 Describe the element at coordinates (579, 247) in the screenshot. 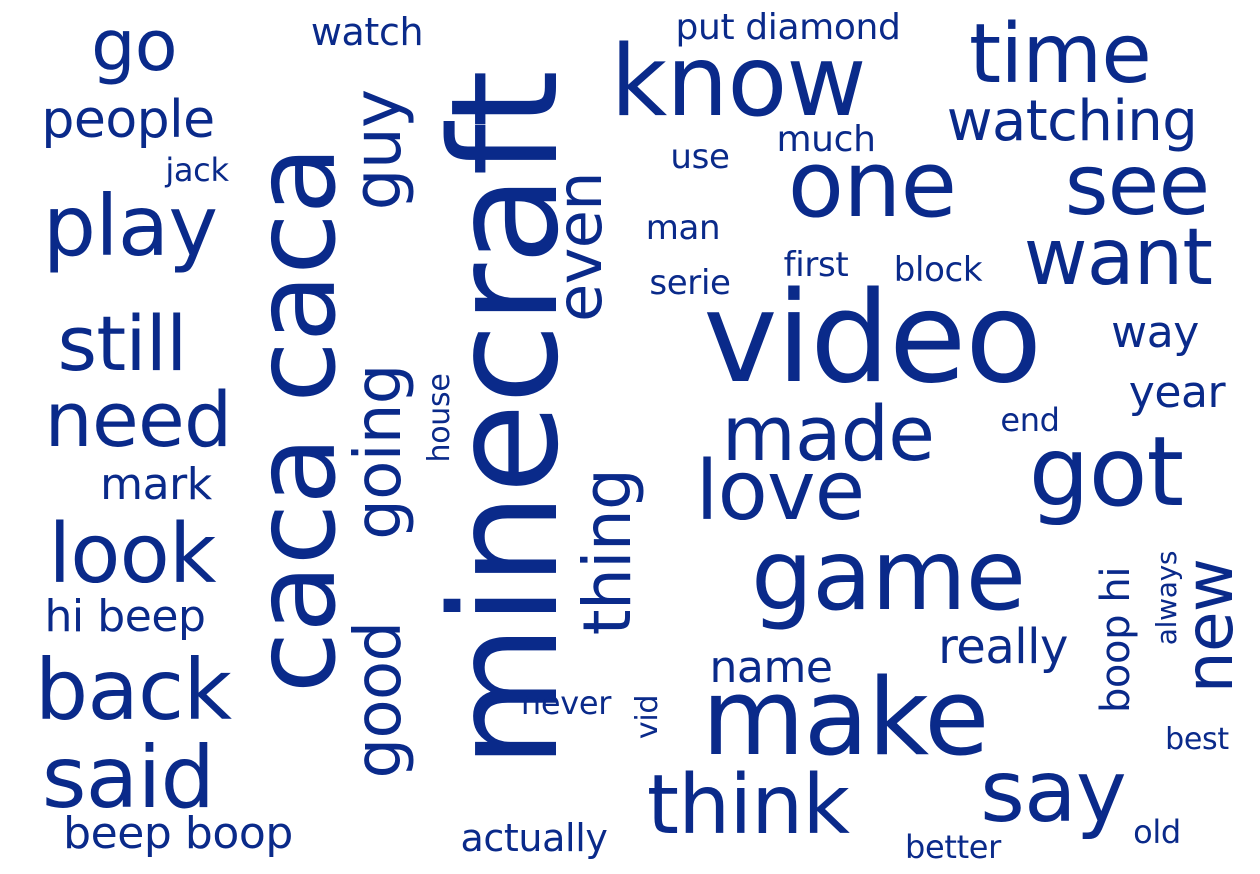

I see `word: even` at that location.